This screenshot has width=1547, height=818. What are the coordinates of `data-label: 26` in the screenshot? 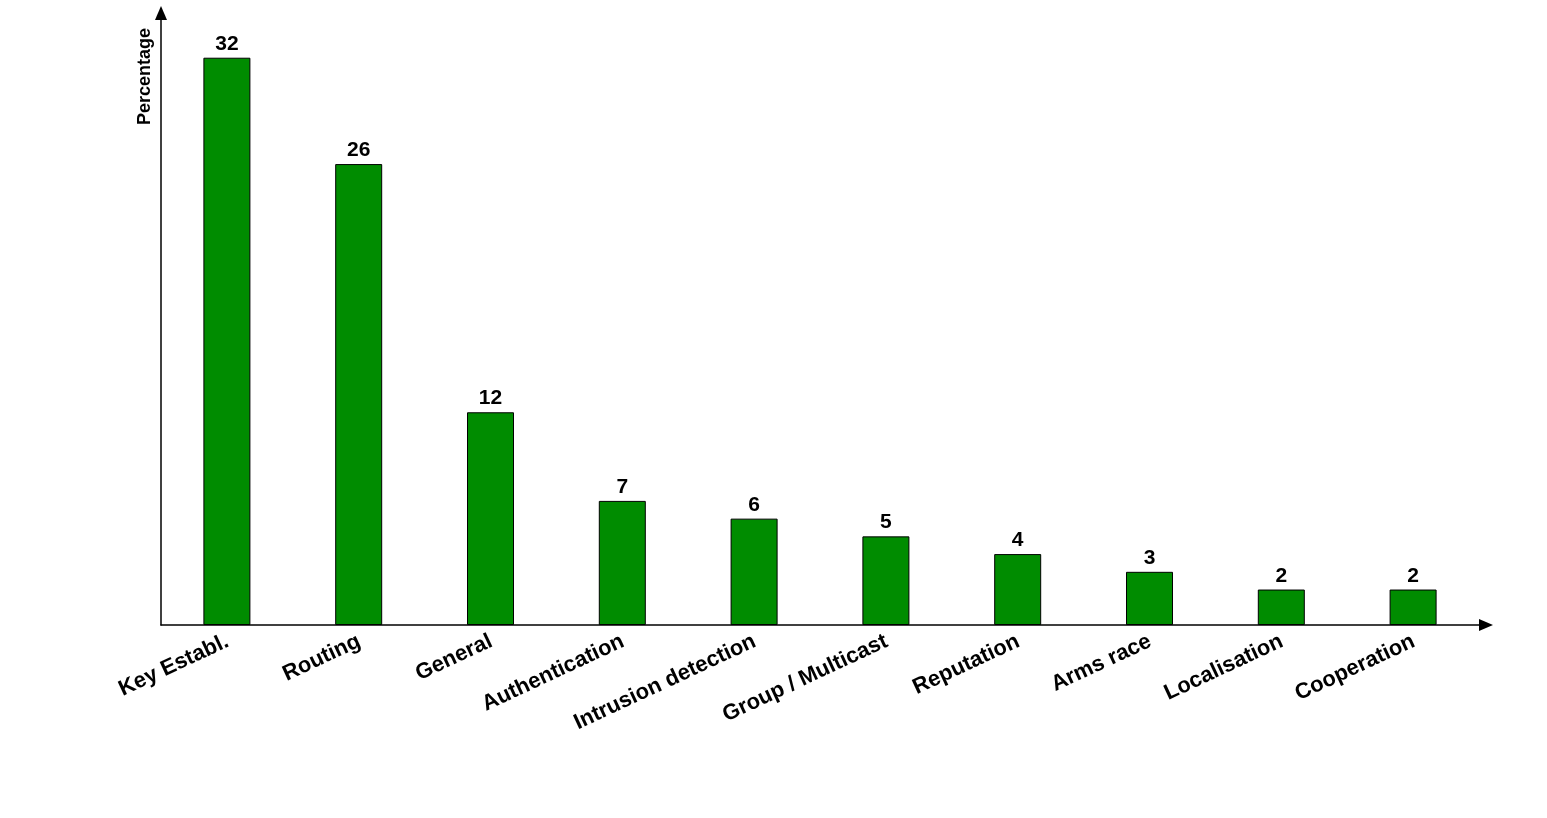 It's located at (359, 149).